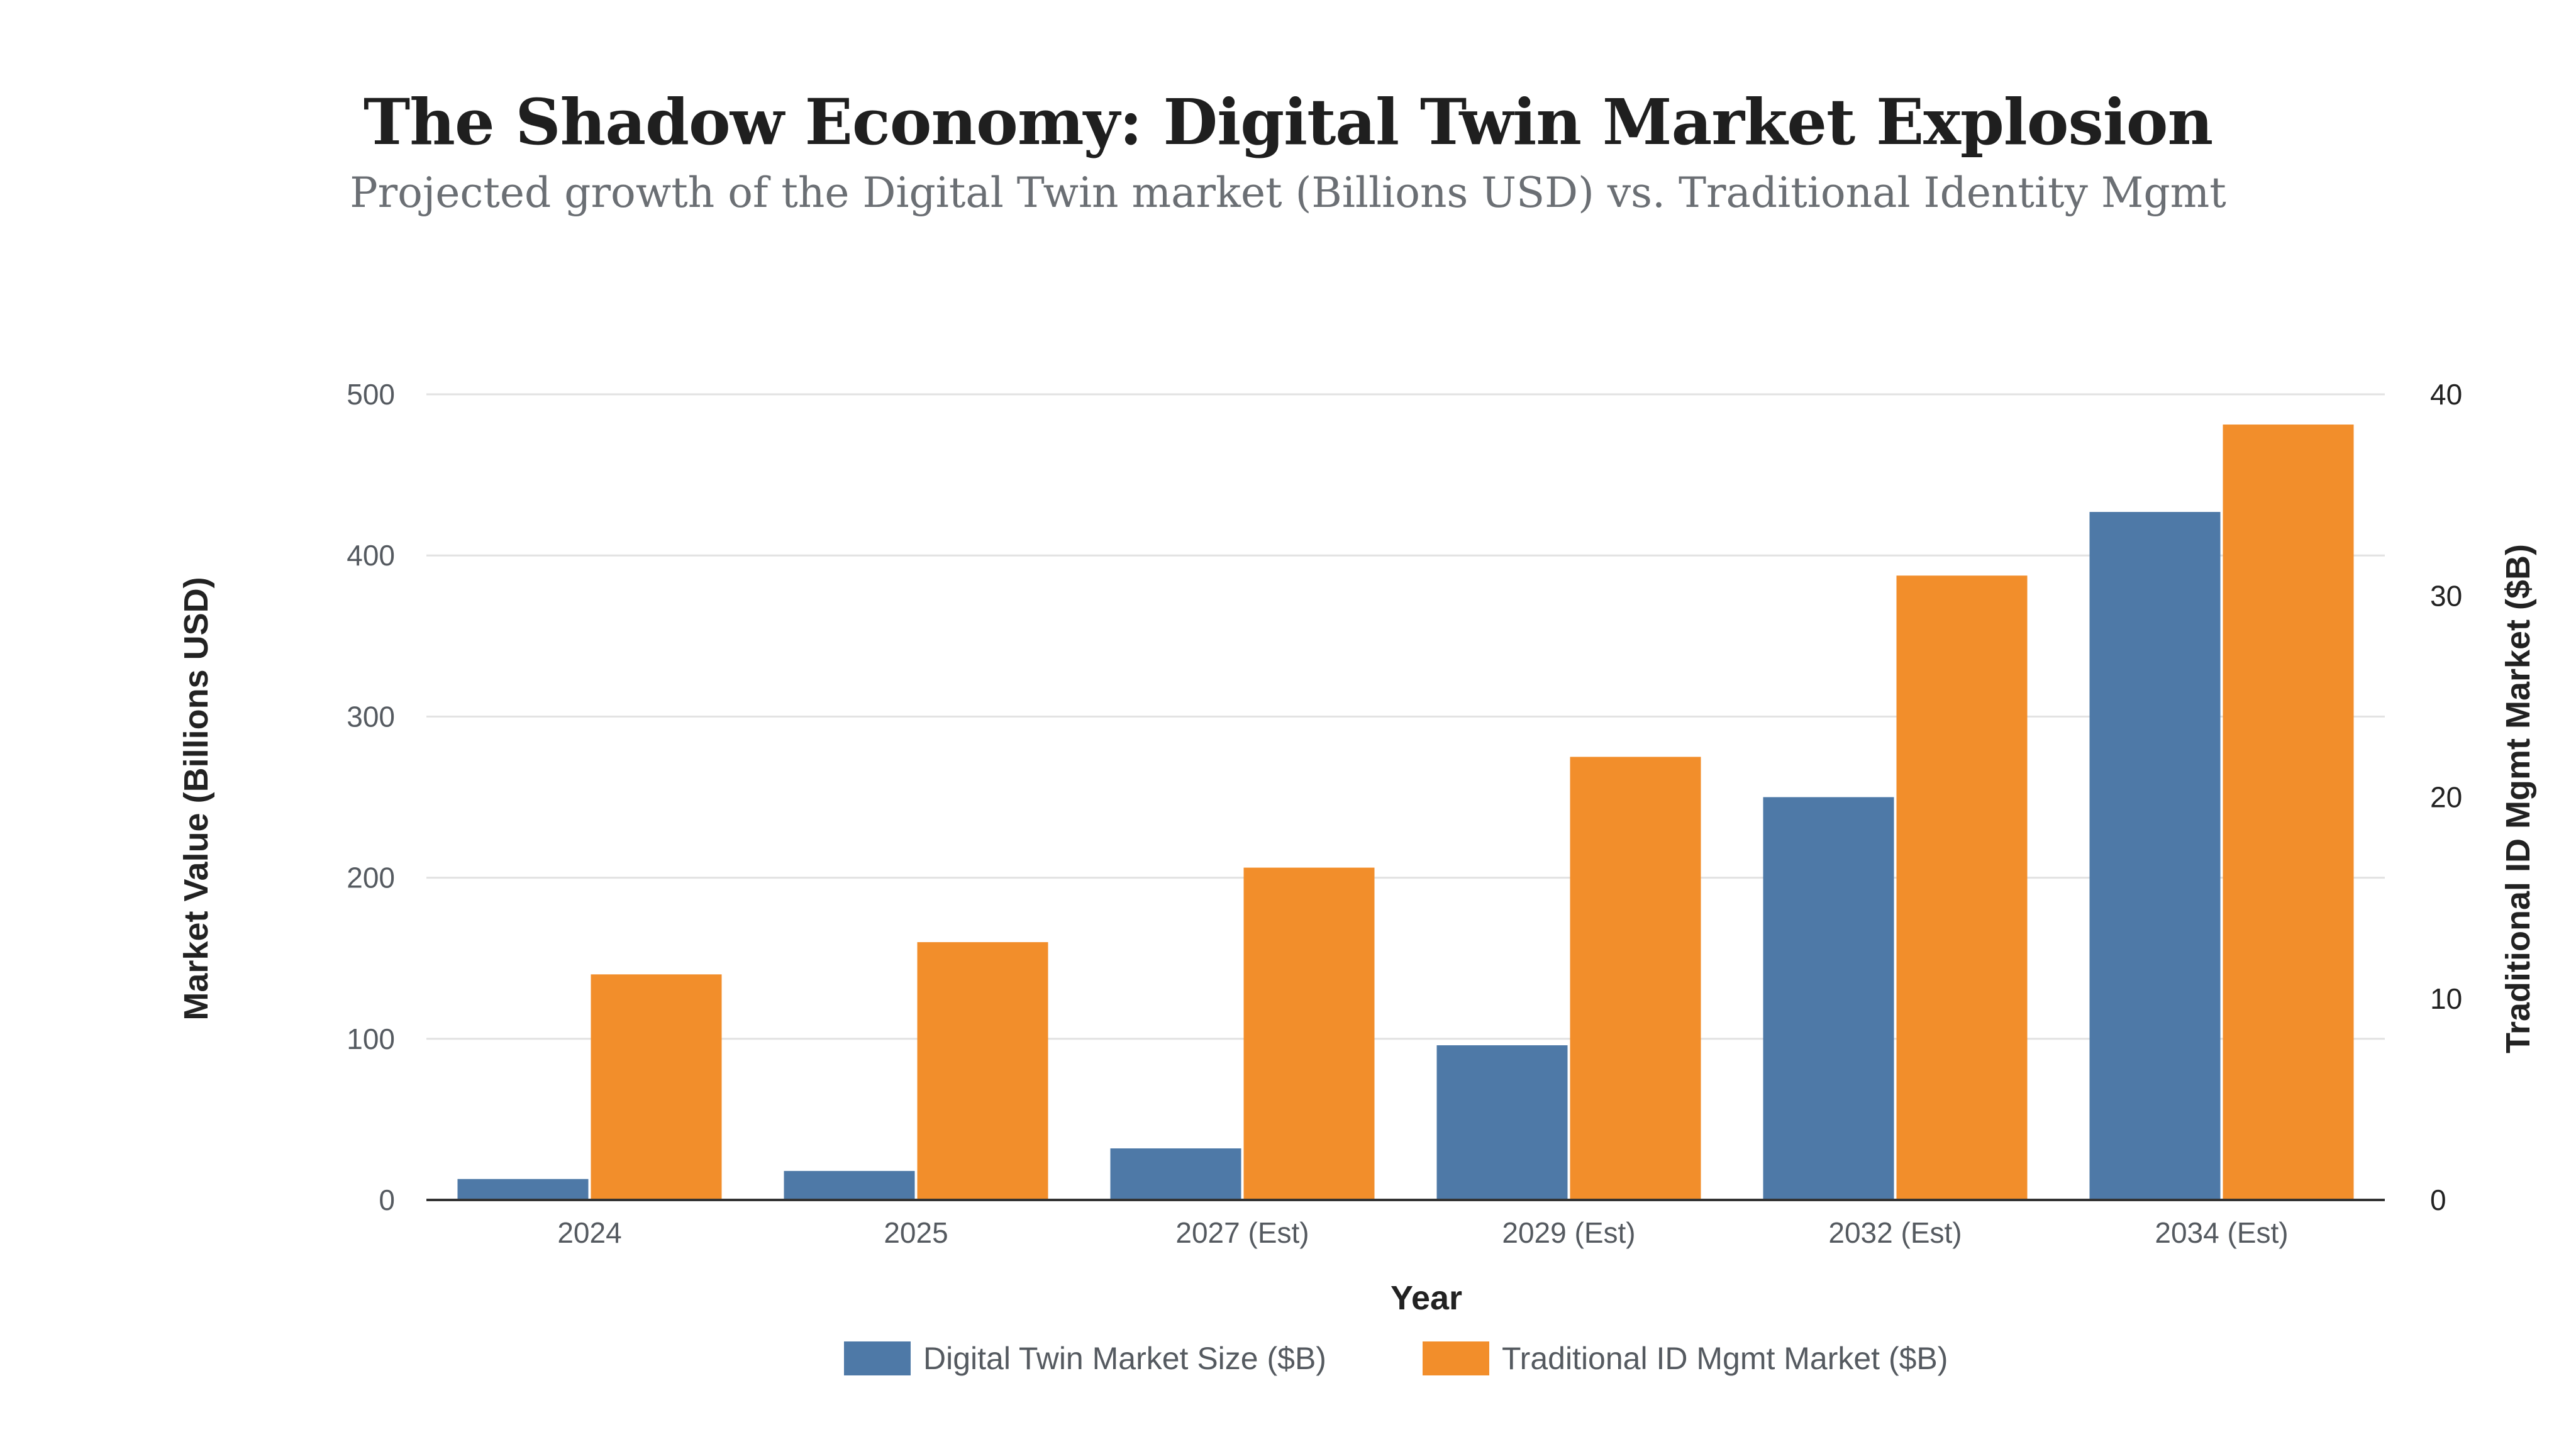 This screenshot has height=1449, width=2576. What do you see at coordinates (1895, 1232) in the screenshot?
I see `x-tick-label: 2032 (Est)` at bounding box center [1895, 1232].